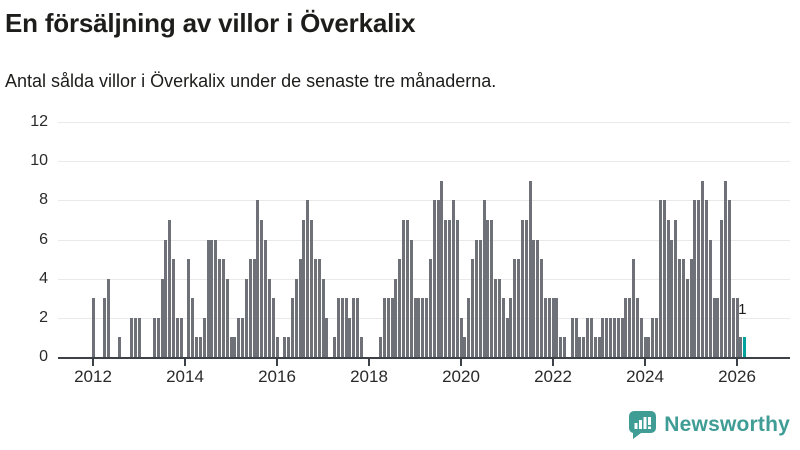  Describe the element at coordinates (424, 358) in the screenshot. I see `x-axis-line` at that location.